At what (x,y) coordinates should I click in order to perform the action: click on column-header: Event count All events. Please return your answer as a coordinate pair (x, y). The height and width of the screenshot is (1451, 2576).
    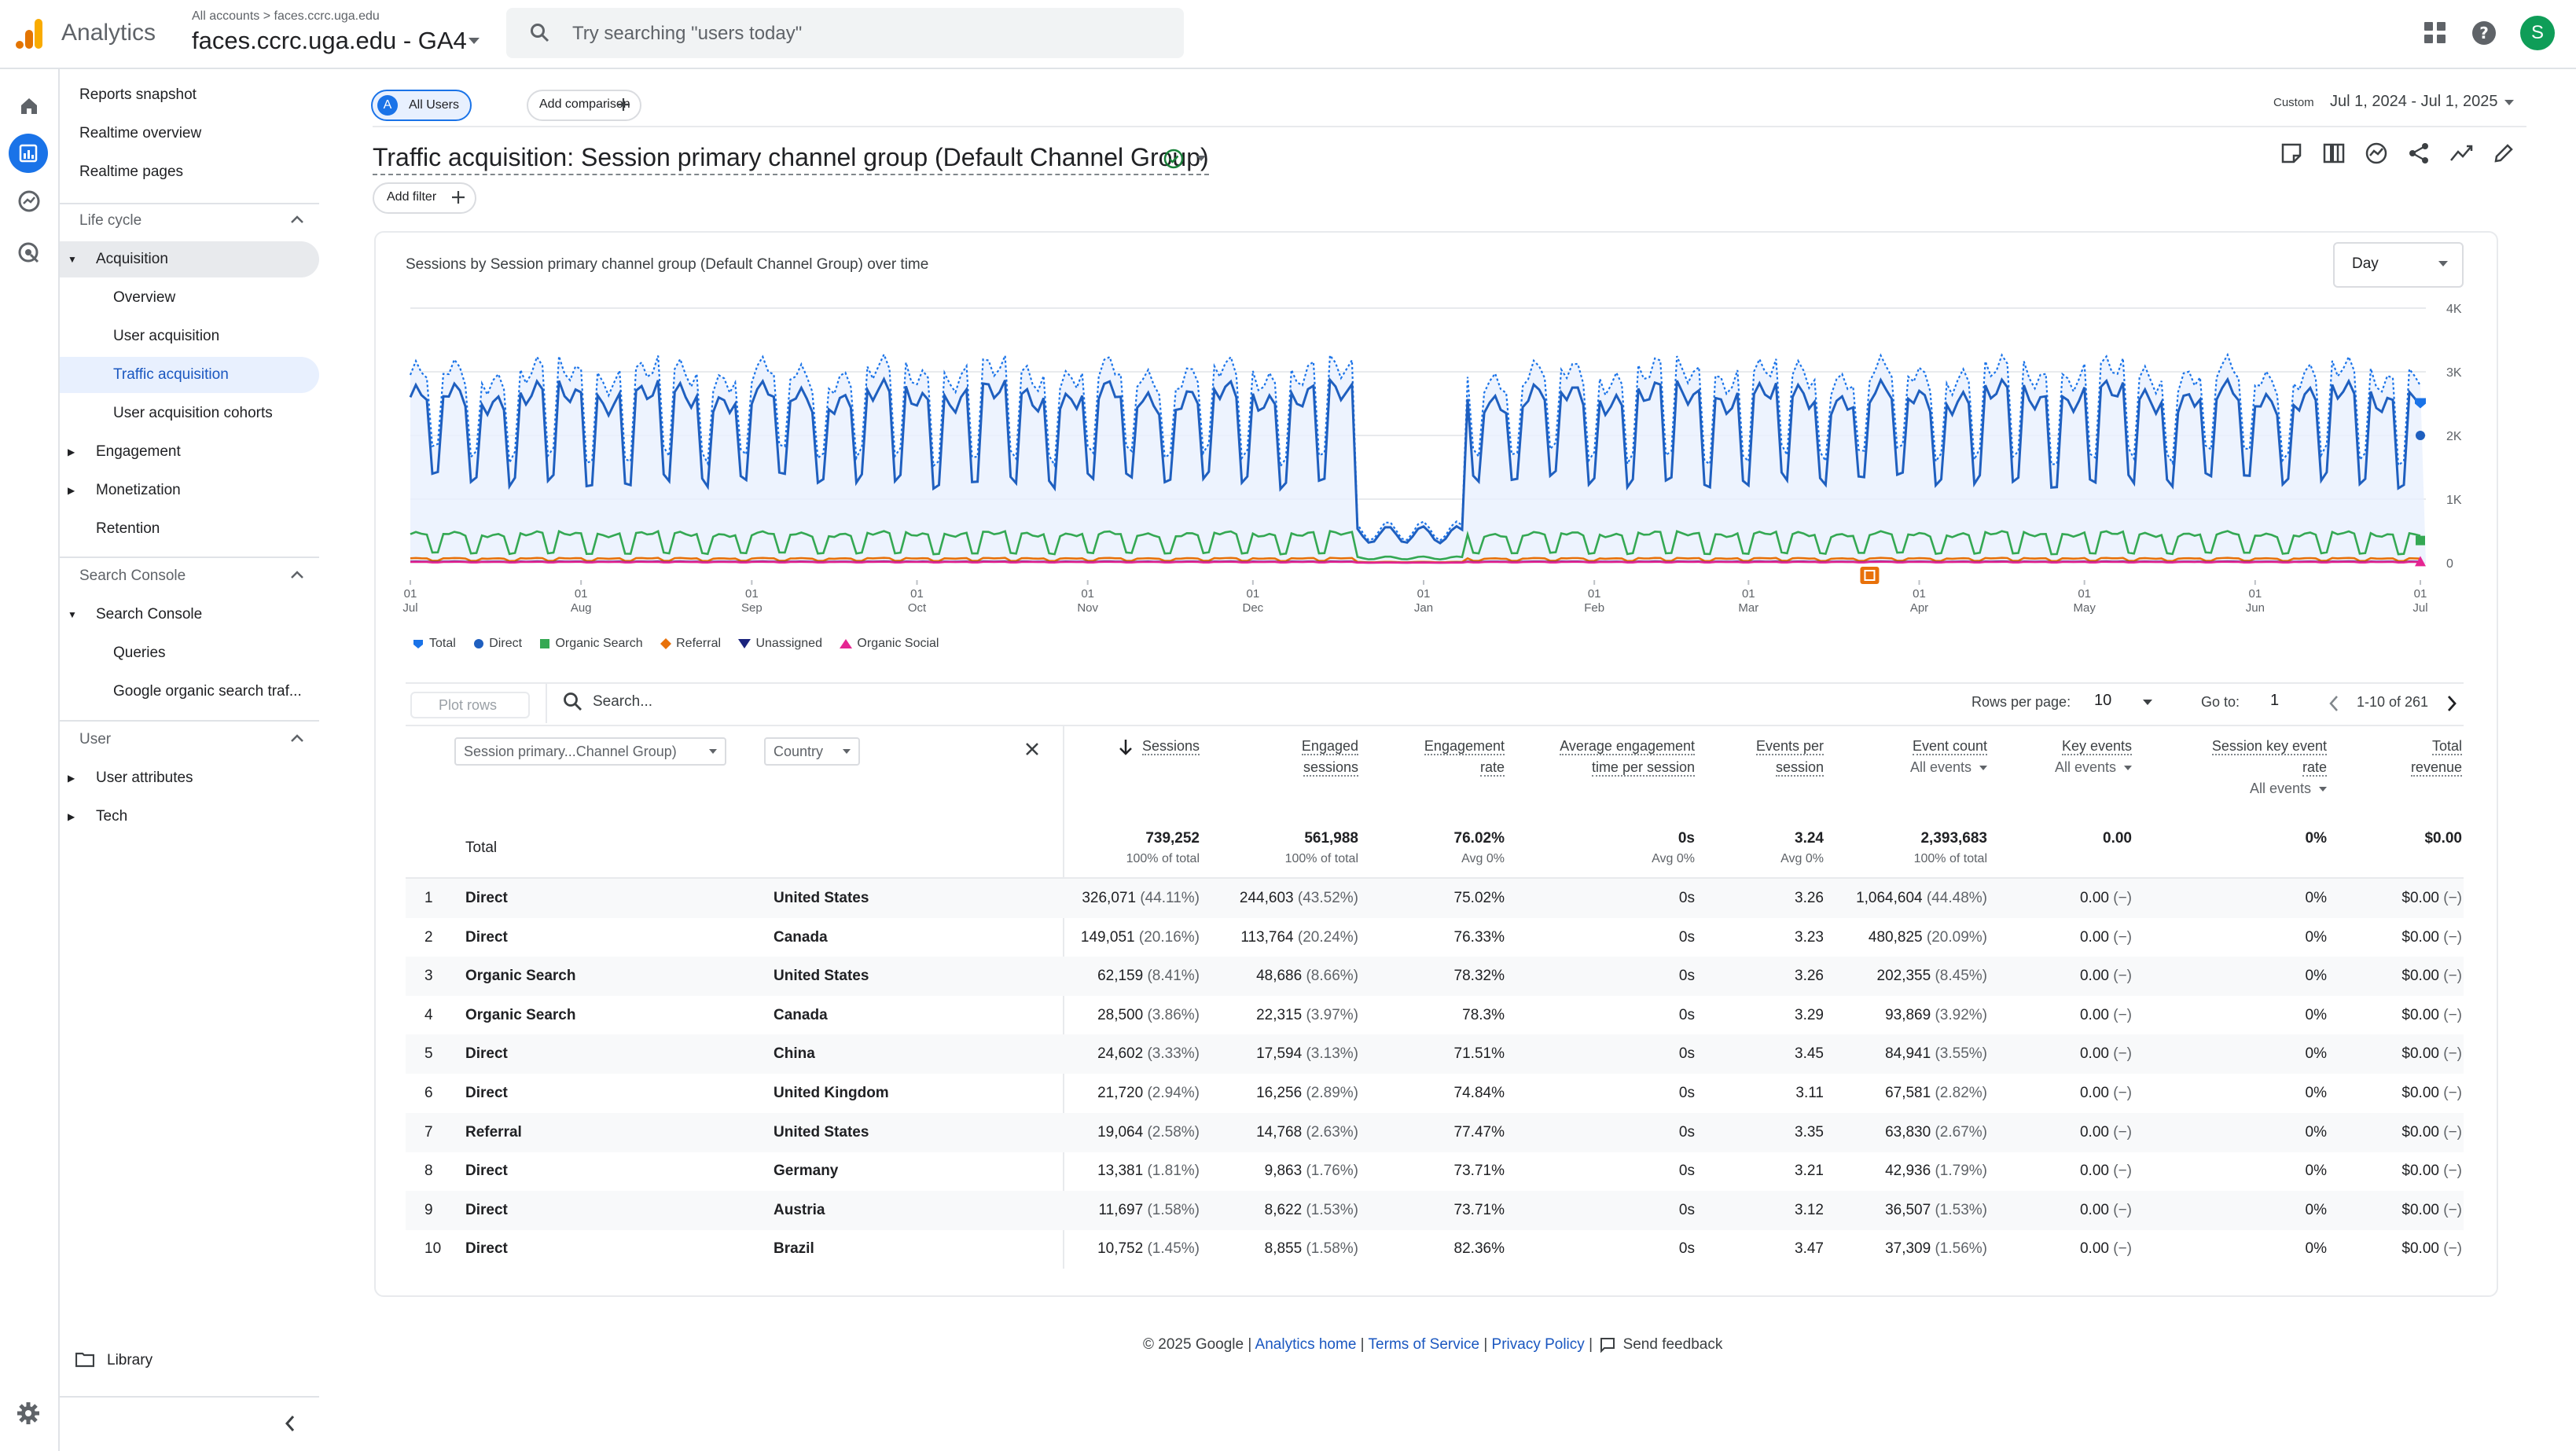
    Looking at the image, I should click on (1908, 757).